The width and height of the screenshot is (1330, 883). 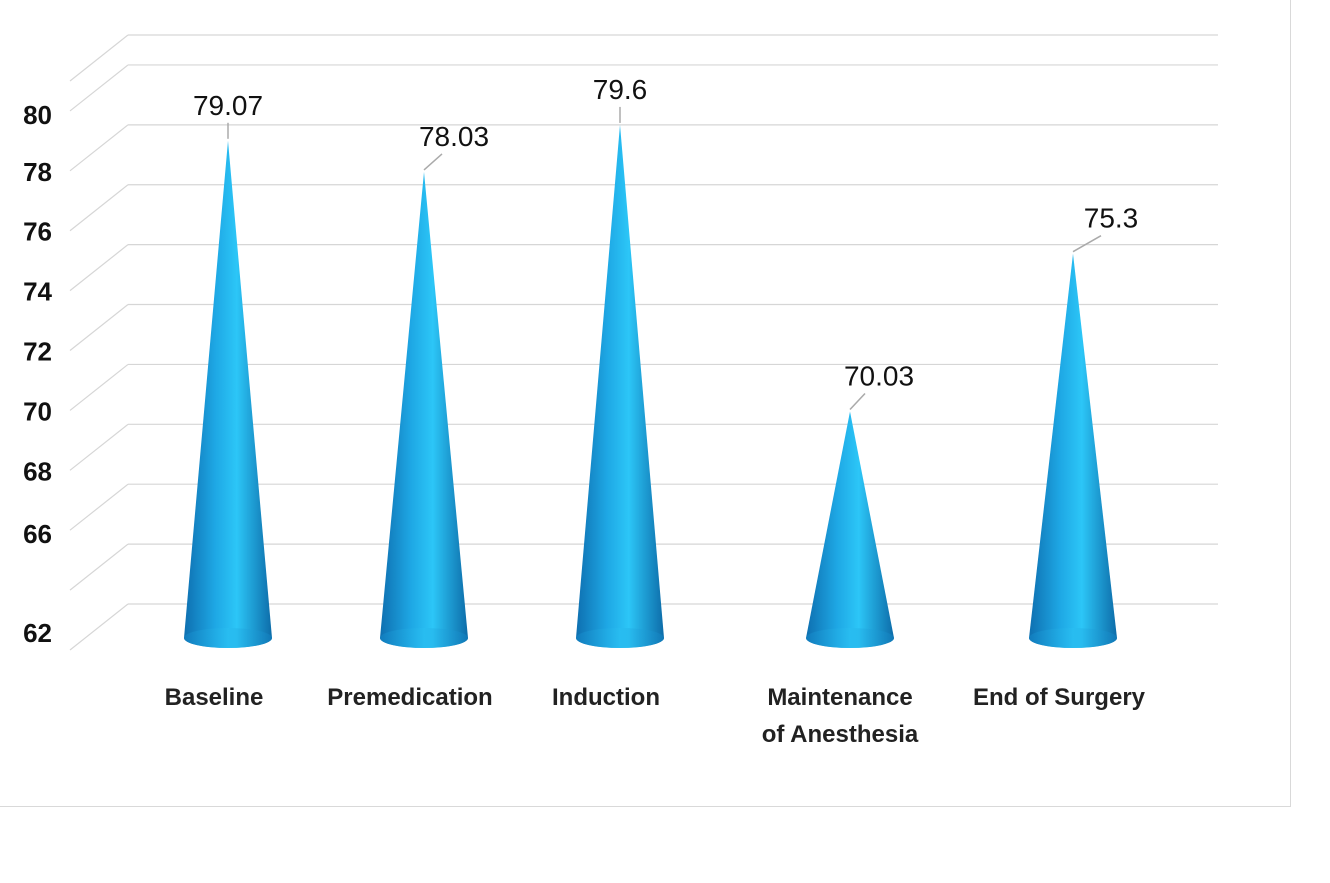 I want to click on category-label: Induction, so click(x=606, y=697).